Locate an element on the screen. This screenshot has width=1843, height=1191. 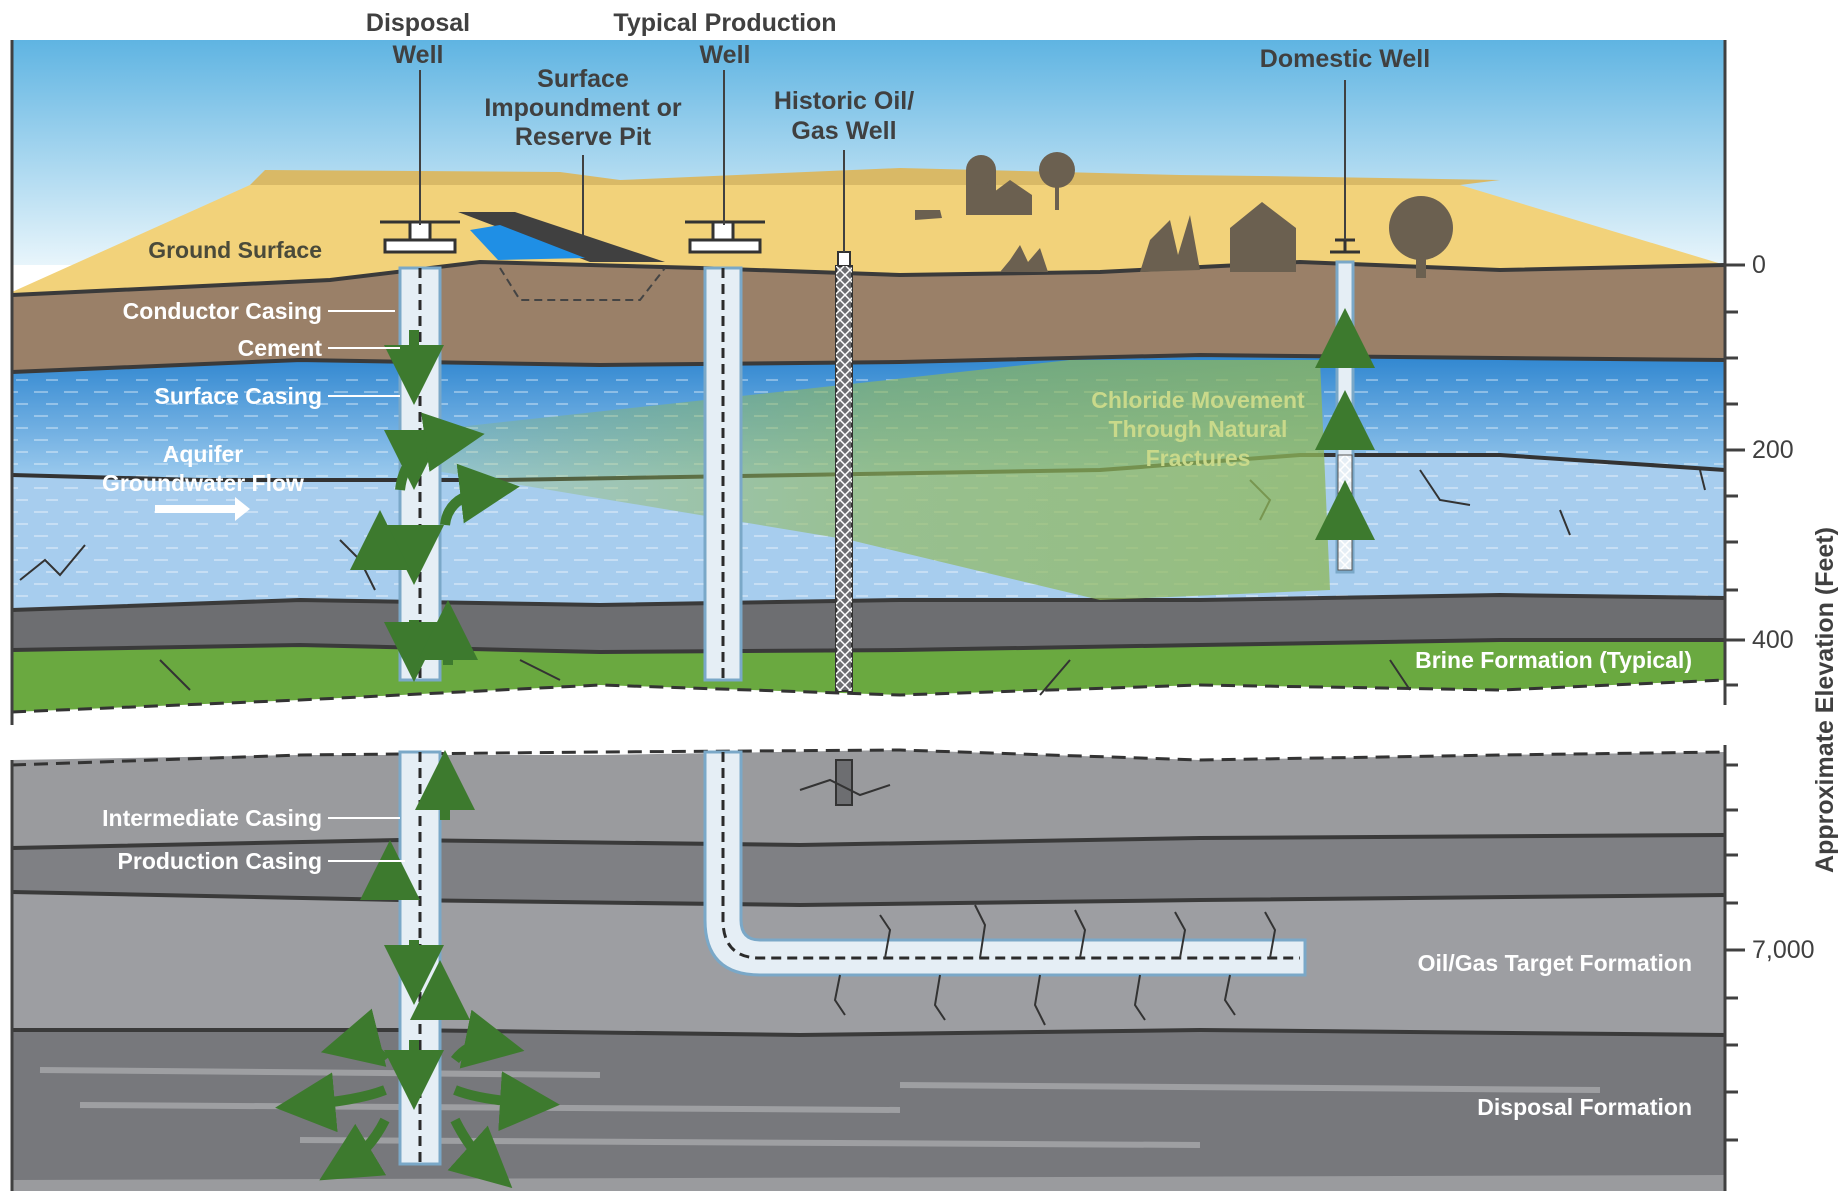
domestic-well-label: Domestic Well is located at coordinates (1345, 59).